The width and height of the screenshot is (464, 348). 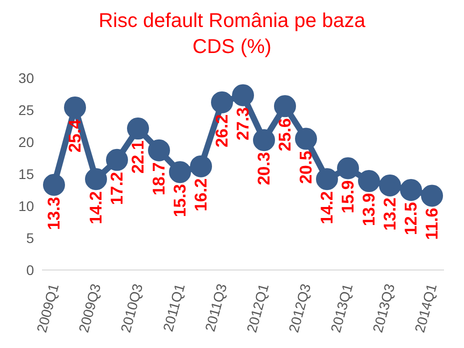 What do you see at coordinates (222, 131) in the screenshot?
I see `data-label: 26.2` at bounding box center [222, 131].